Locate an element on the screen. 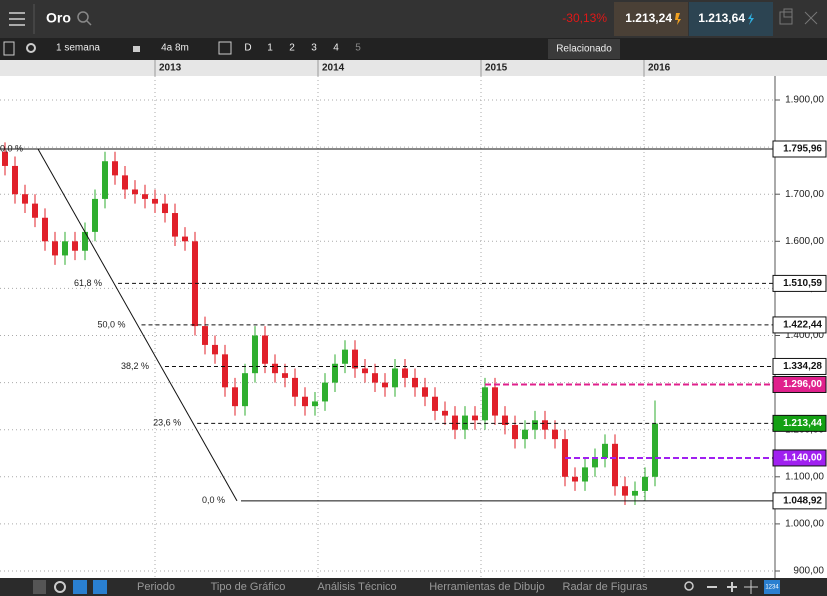 The image size is (827, 596). toolbar-button: D is located at coordinates (247, 48).